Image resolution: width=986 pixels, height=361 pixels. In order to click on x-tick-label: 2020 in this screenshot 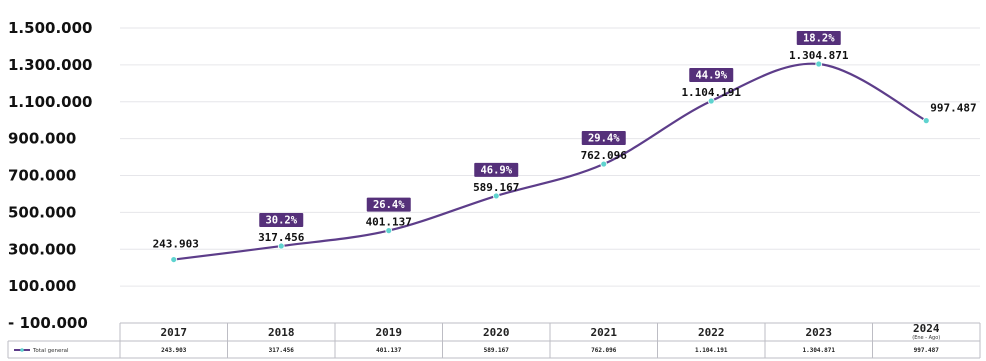, I will do `click(496, 332)`.